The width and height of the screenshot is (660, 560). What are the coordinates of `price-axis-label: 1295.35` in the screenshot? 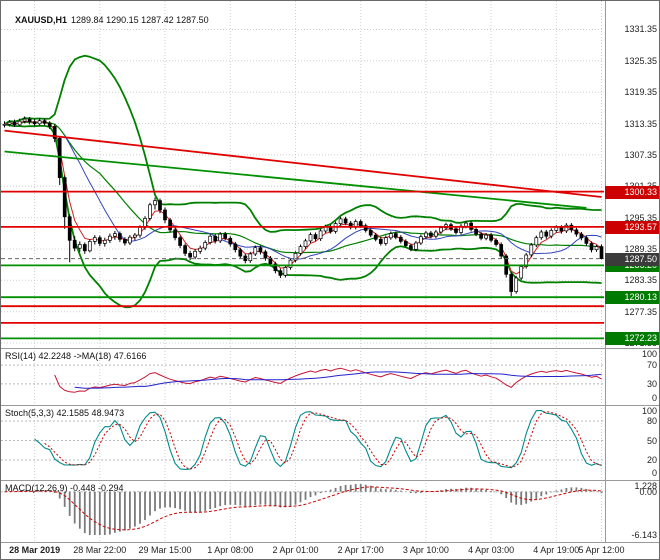 It's located at (640, 217).